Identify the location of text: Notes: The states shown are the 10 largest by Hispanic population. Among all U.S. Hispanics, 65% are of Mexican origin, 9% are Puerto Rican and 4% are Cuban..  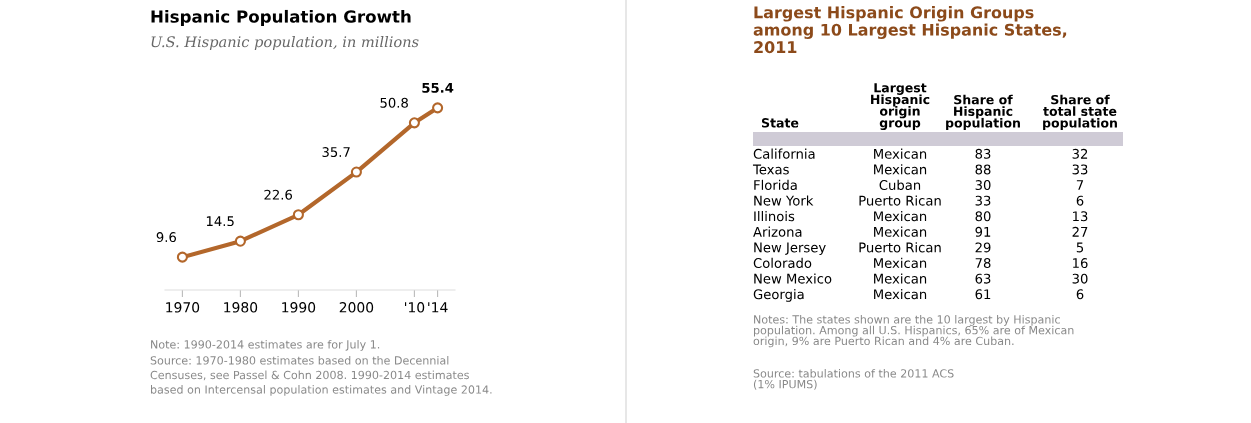
(913, 331).